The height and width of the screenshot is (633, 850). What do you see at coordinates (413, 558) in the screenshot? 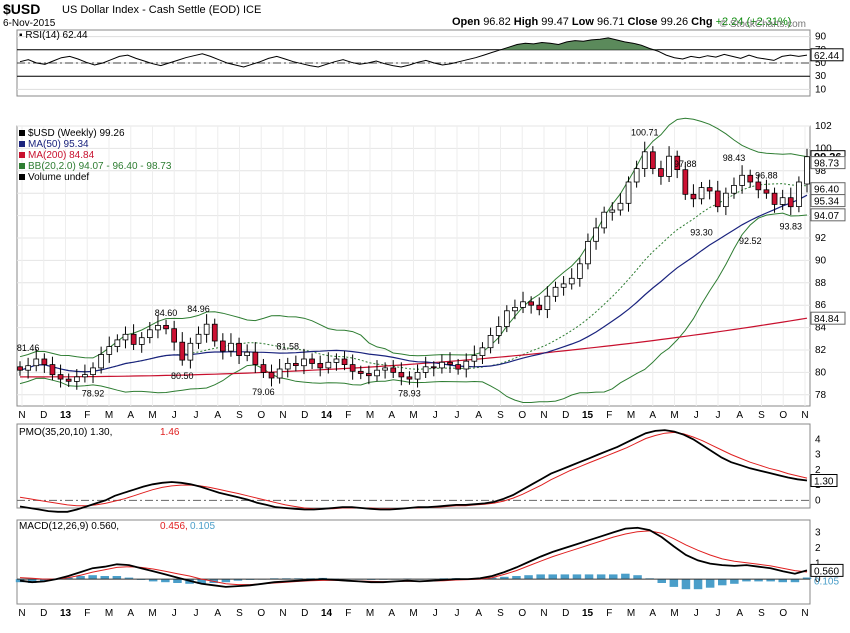
I see `macd-signal-line` at bounding box center [413, 558].